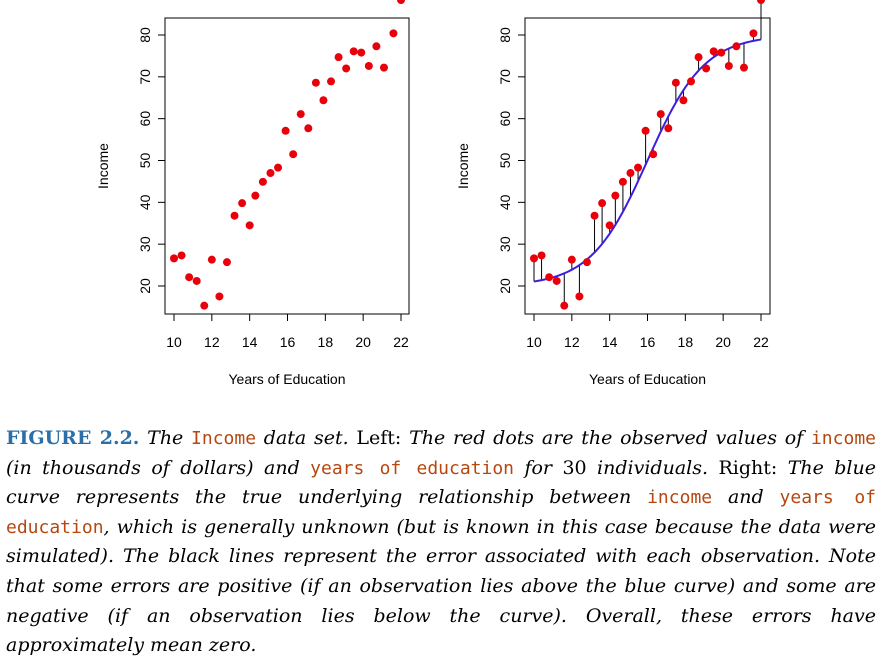 The image size is (883, 672). I want to click on caption-segment: and, so click(746, 497).